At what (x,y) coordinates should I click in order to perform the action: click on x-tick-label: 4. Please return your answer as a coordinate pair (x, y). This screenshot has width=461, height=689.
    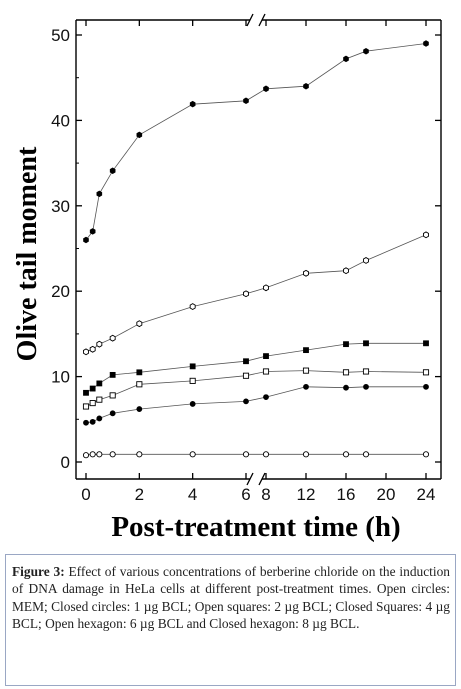
    Looking at the image, I should click on (192, 494).